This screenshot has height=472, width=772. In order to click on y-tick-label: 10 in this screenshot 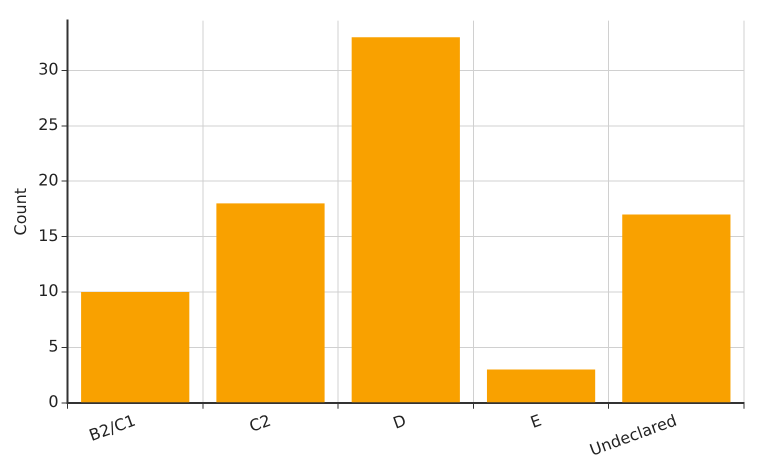, I will do `click(48, 290)`.